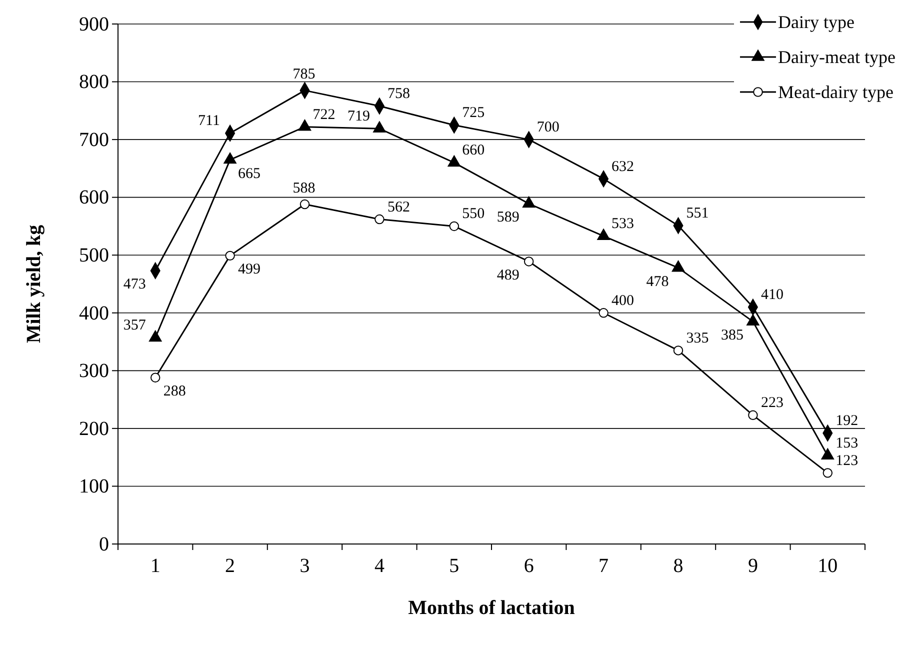 The width and height of the screenshot is (918, 646). Describe the element at coordinates (94, 197) in the screenshot. I see `y-tick-label: 600` at that location.